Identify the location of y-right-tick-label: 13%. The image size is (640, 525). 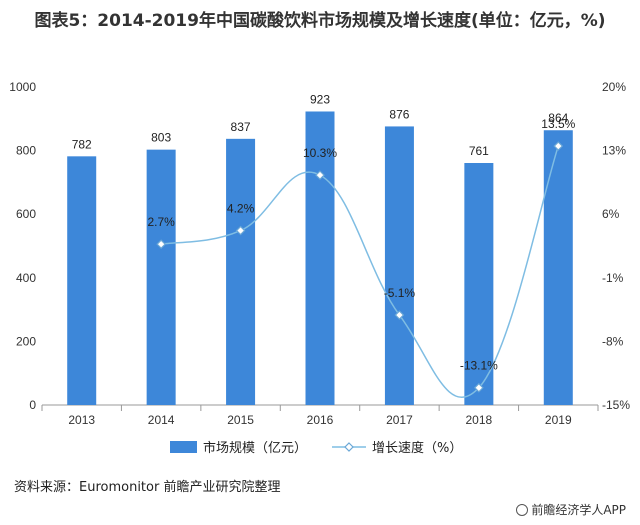
(614, 151).